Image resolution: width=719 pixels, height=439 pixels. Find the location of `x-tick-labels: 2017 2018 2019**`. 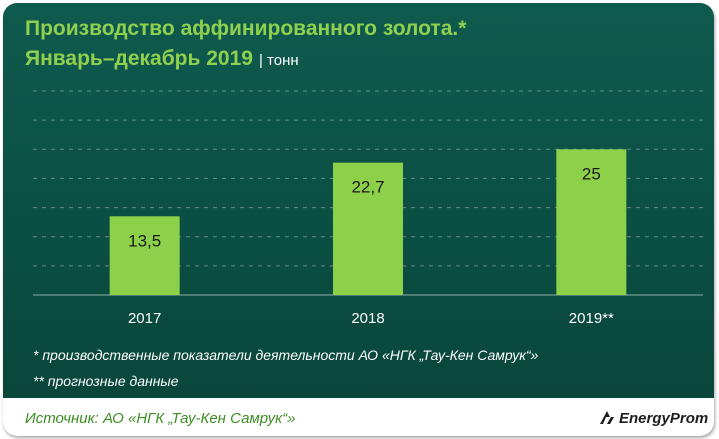

x-tick-labels: 2017 2018 2019** is located at coordinates (371, 318).